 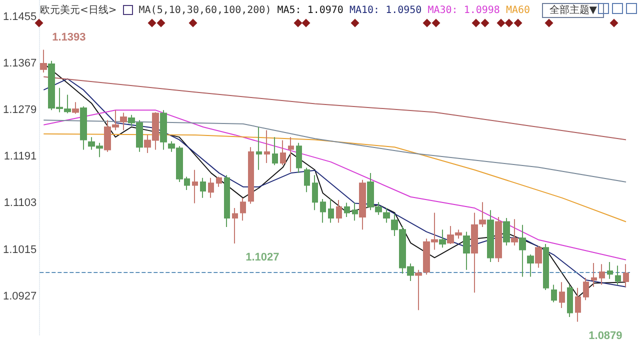 What do you see at coordinates (19, 16) in the screenshot?
I see `y-tick-label: 1.1455` at bounding box center [19, 16].